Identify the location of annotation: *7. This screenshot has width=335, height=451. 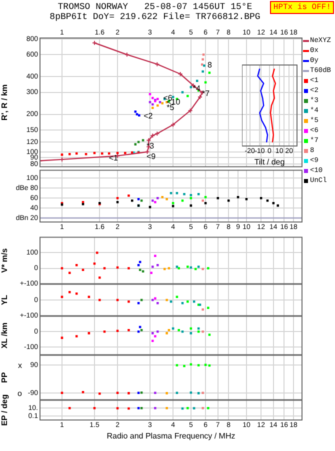
(206, 93).